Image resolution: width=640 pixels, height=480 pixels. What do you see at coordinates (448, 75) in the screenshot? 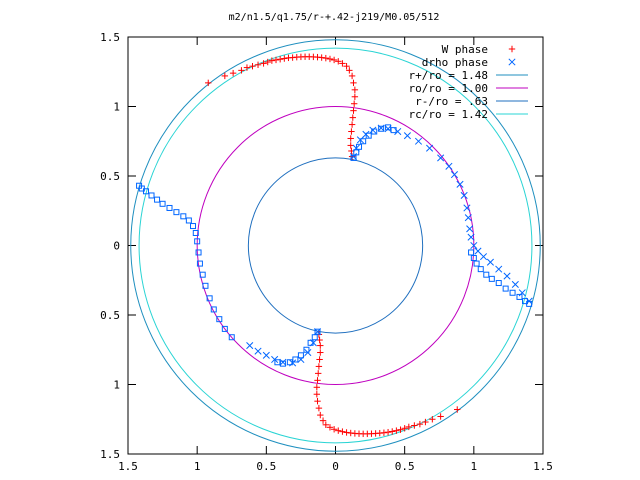
I see `legend-label: r+/ro = 1.48` at bounding box center [448, 75].